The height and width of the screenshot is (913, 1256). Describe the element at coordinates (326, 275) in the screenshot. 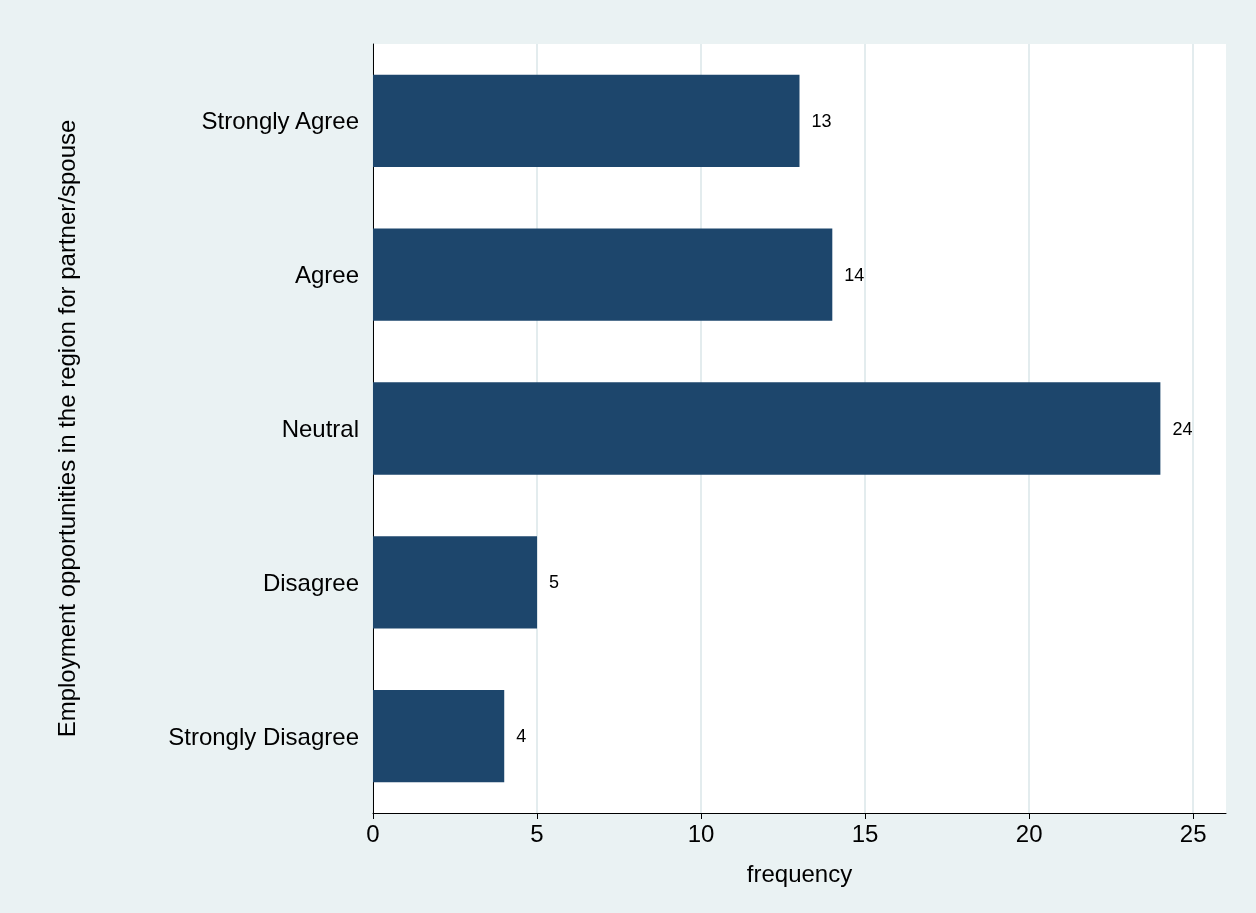

I see `y-tick-label: Agree` at that location.